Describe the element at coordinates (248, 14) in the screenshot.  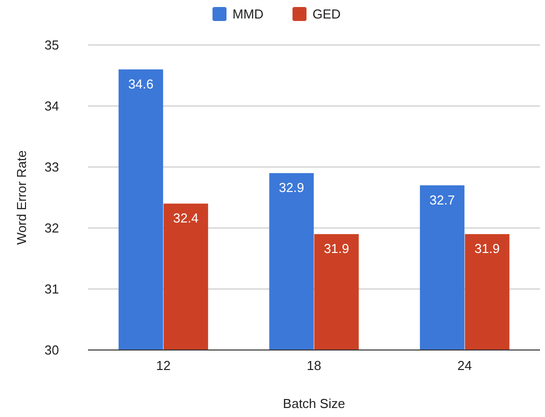
I see `legend-label: MMD` at that location.